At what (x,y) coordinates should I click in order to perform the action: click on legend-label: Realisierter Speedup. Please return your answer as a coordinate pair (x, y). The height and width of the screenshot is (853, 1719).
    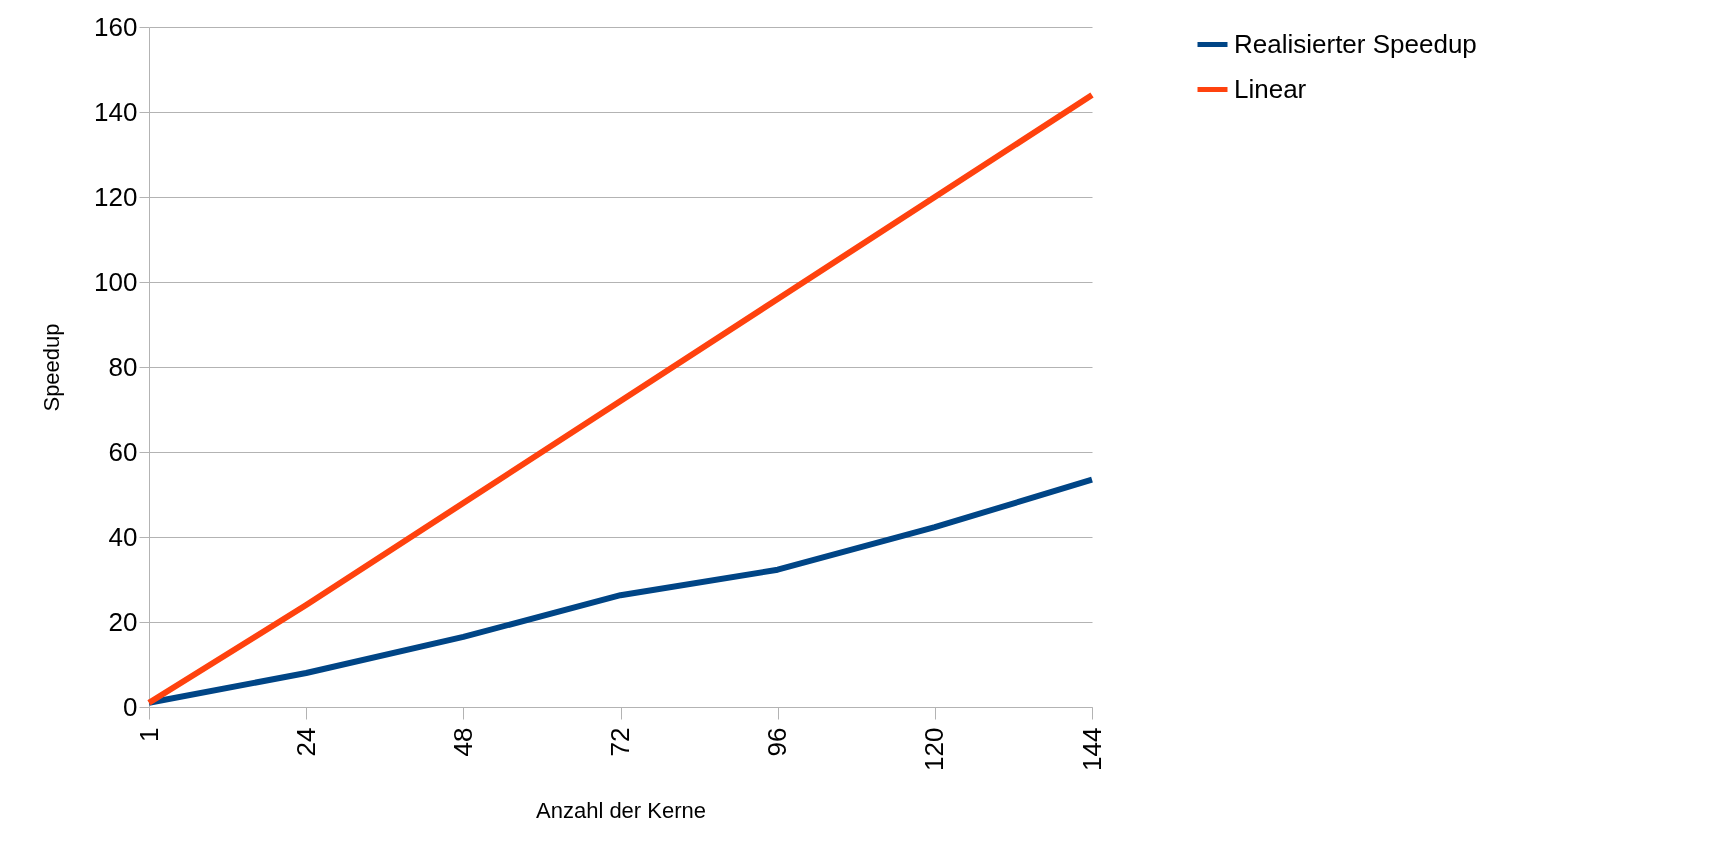
    Looking at the image, I should click on (1355, 43).